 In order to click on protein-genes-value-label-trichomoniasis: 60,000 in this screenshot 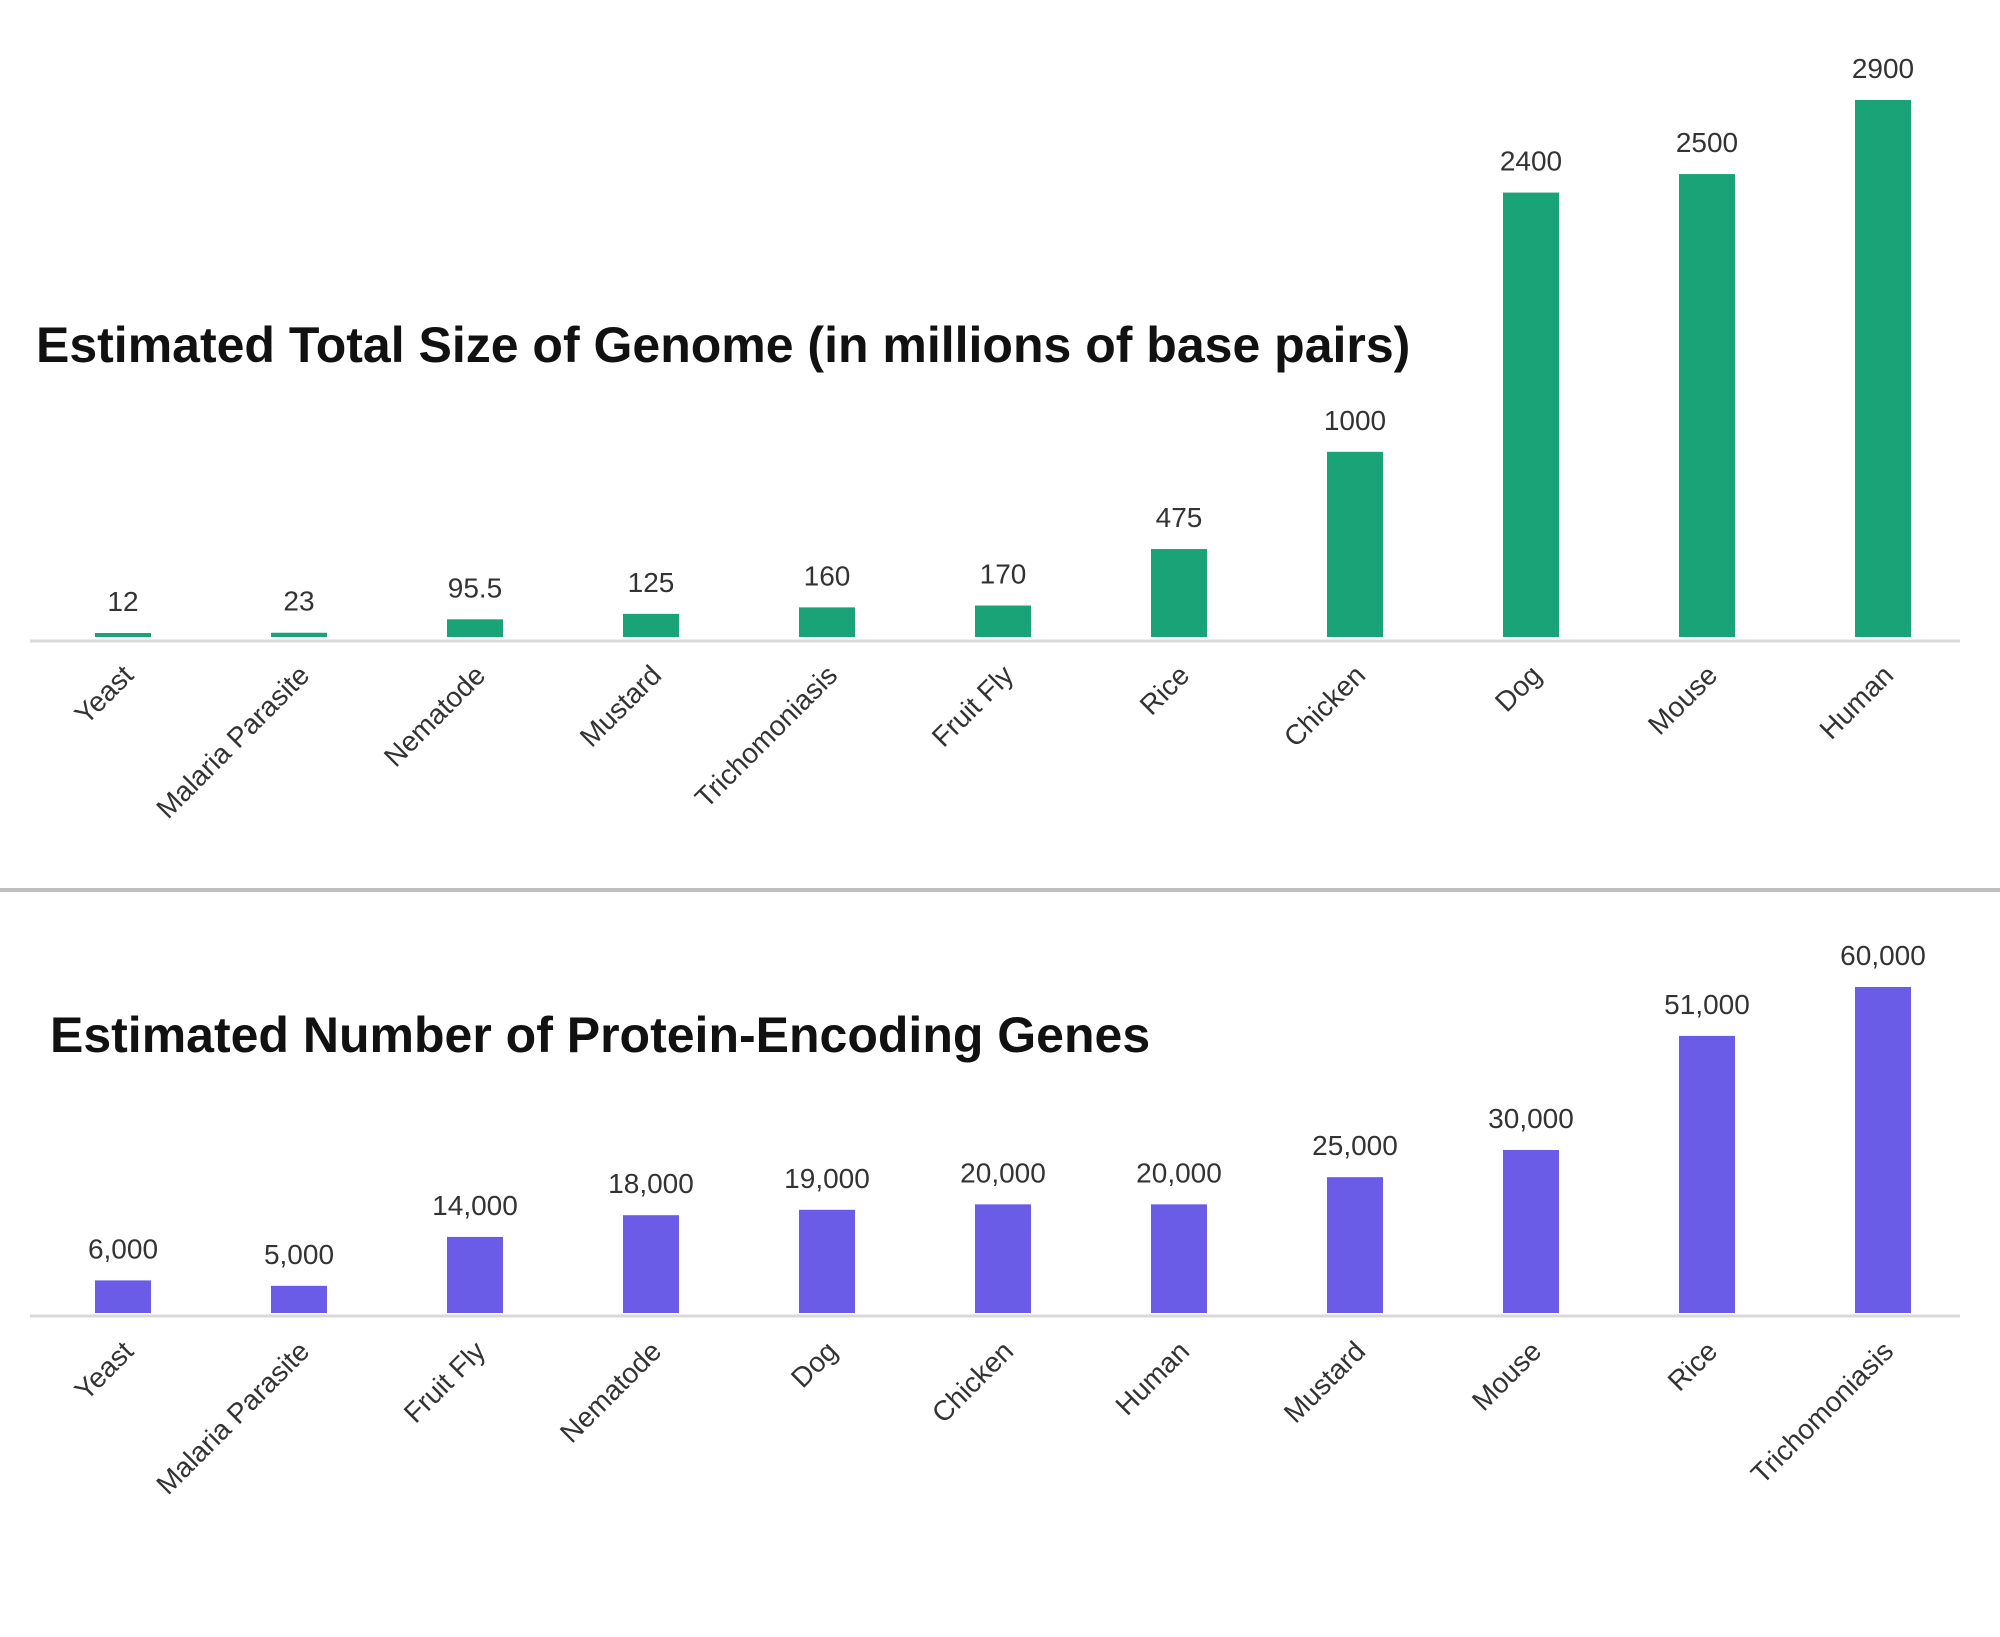, I will do `click(1883, 955)`.